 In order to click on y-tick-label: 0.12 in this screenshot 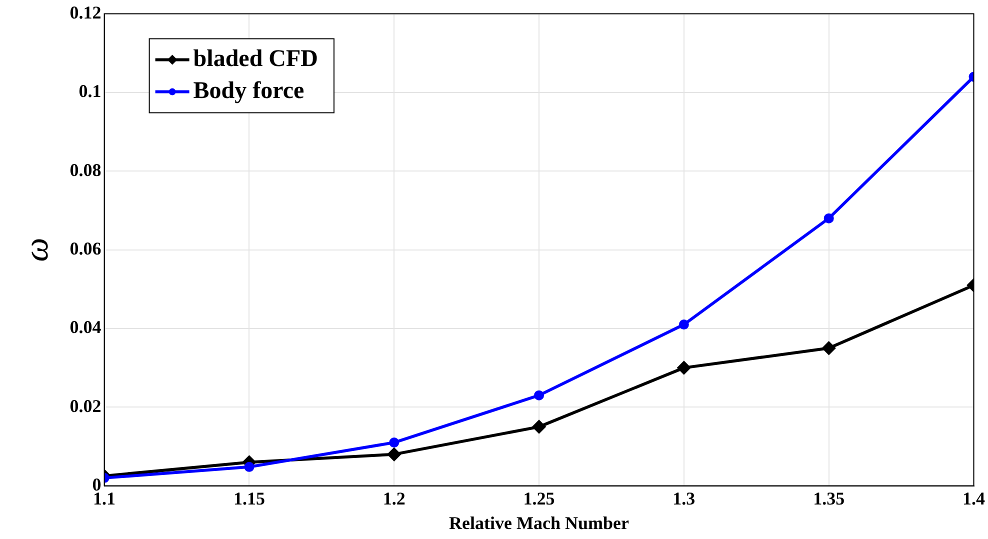, I will do `click(86, 12)`.